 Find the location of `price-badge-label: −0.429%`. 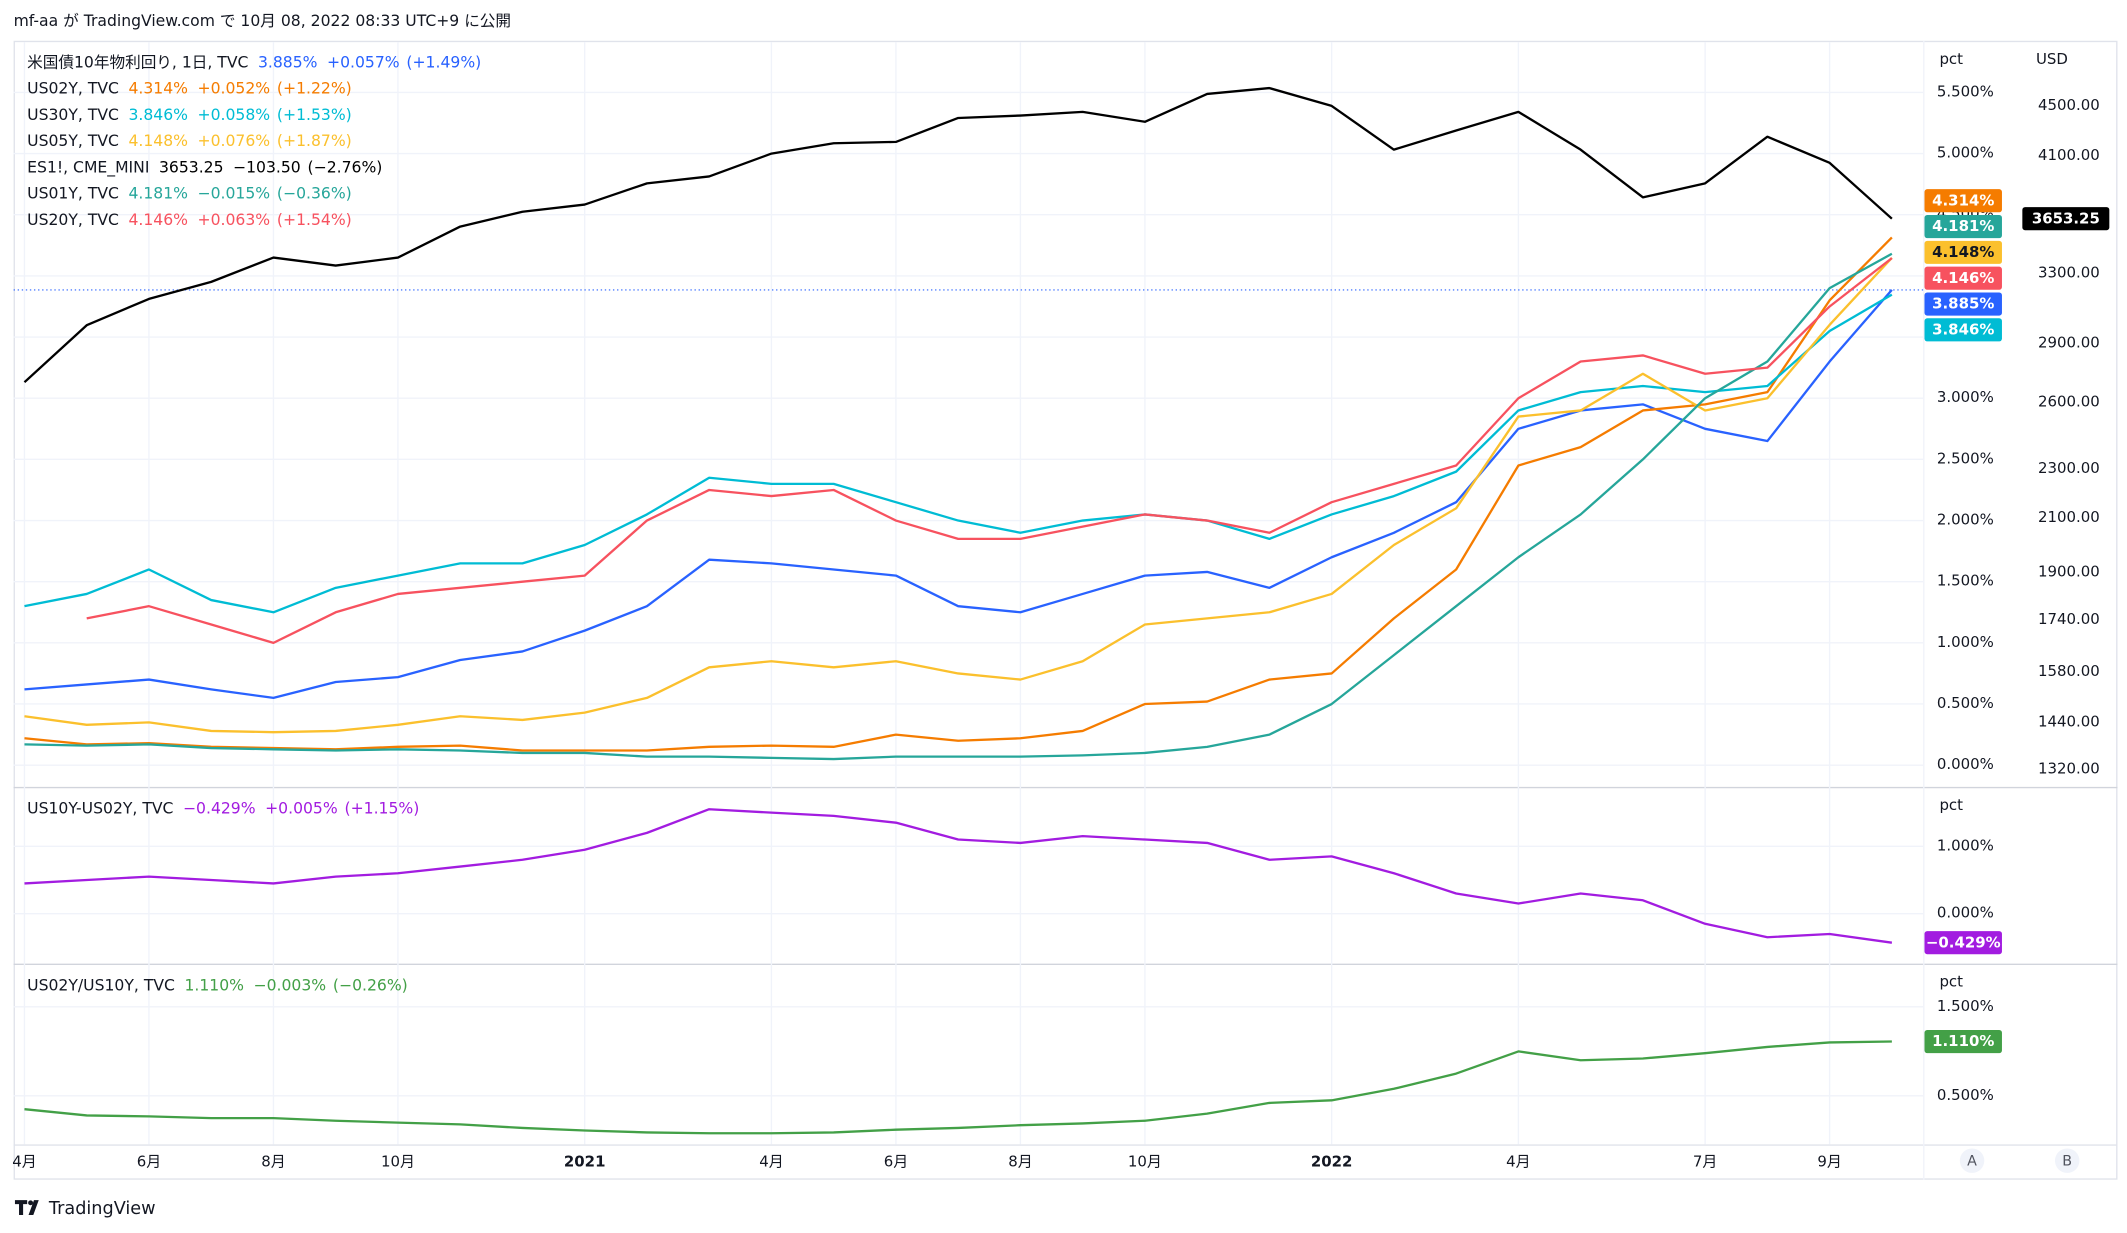

price-badge-label: −0.429% is located at coordinates (1963, 942).